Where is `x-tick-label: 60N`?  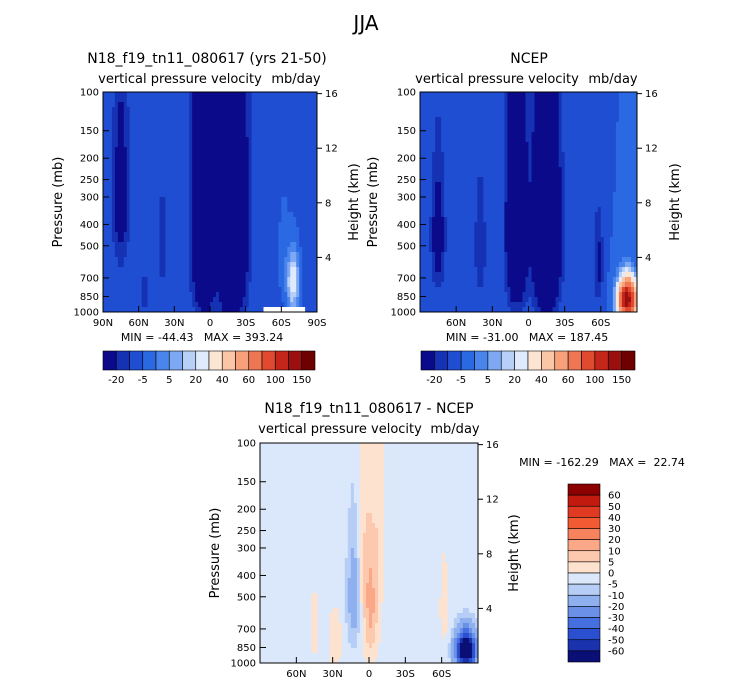 x-tick-label: 60N is located at coordinates (139, 323).